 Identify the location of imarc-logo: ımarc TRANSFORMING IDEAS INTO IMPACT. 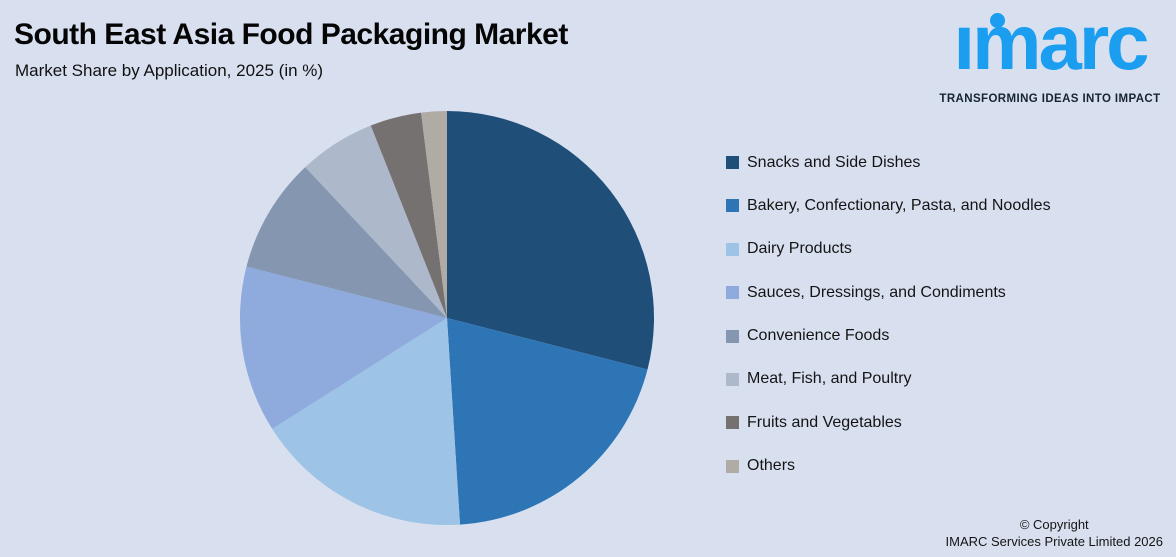
(1050, 54).